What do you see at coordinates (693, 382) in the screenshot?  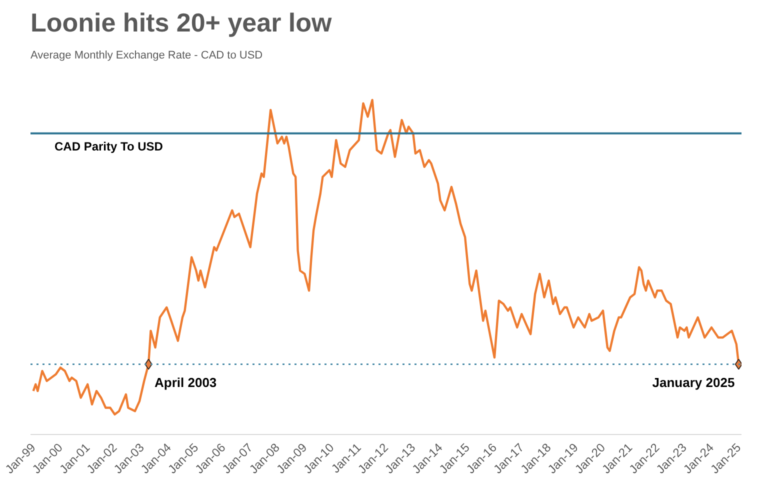 I see `annotation: January 2025` at bounding box center [693, 382].